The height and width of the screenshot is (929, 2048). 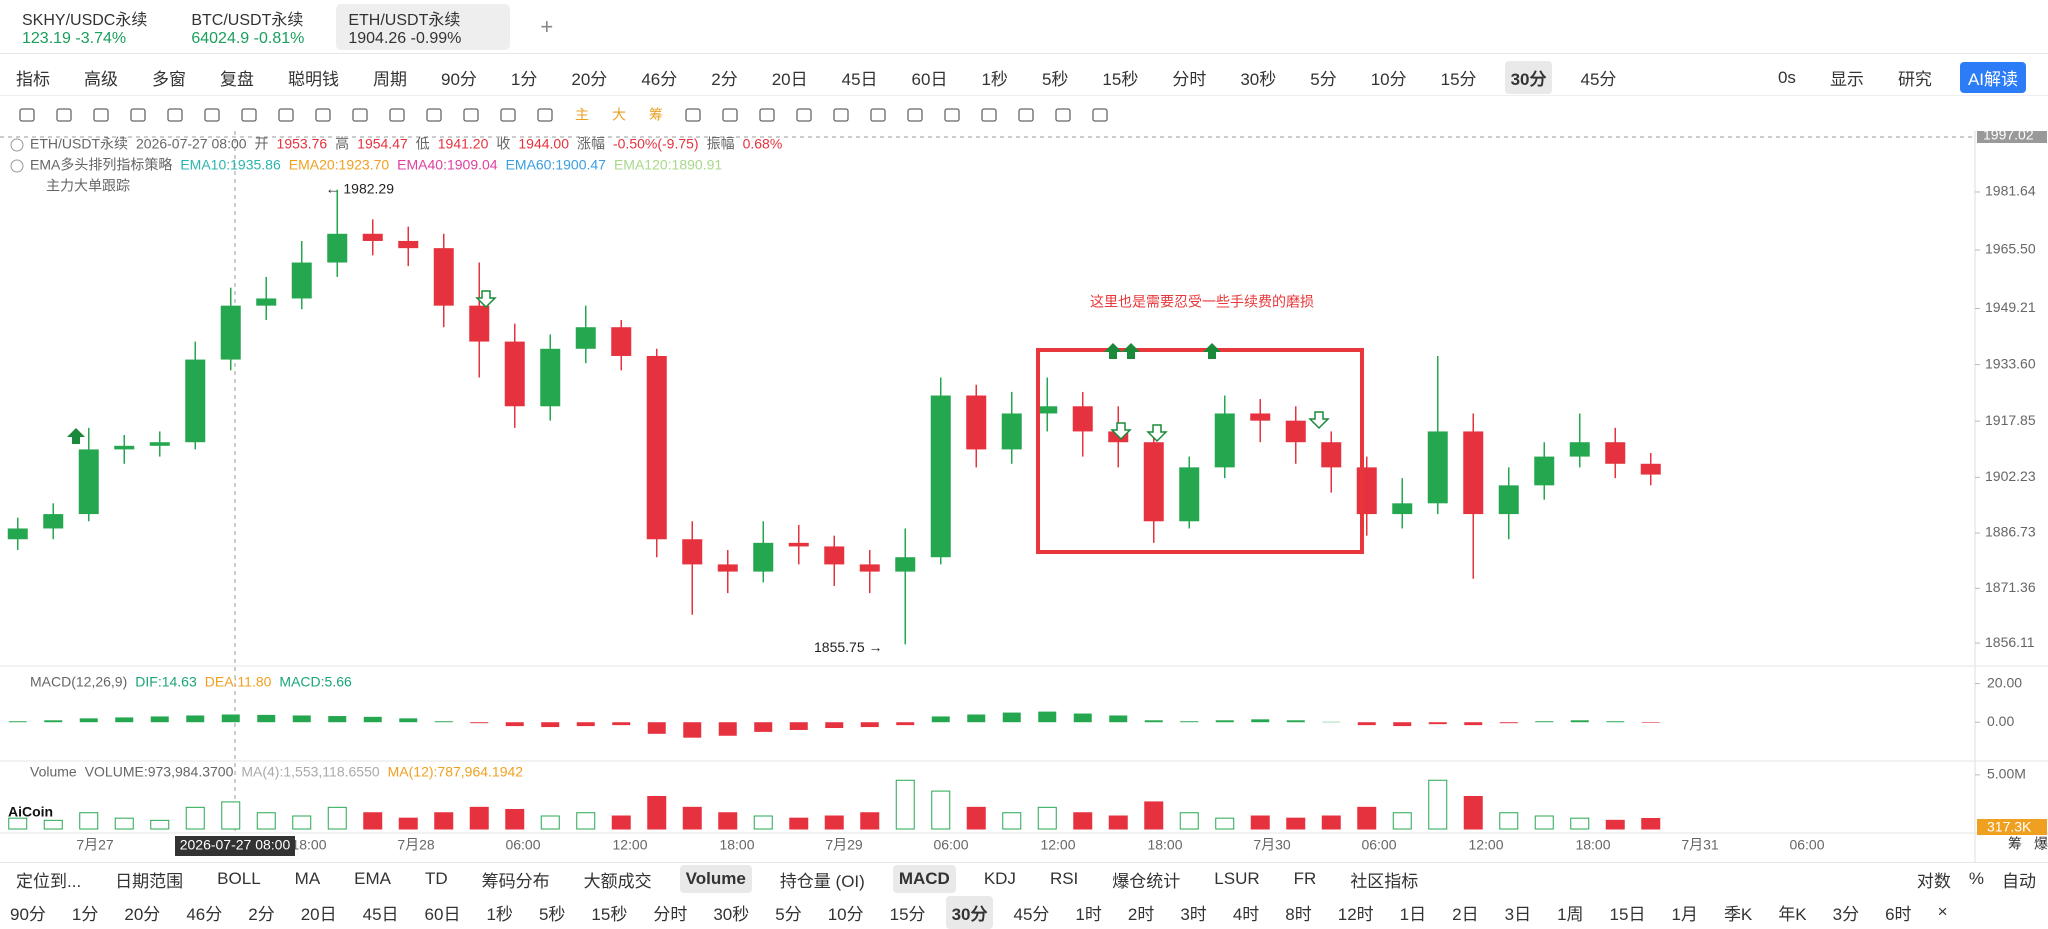 I want to click on period-button: 30秒, so click(x=731, y=912).